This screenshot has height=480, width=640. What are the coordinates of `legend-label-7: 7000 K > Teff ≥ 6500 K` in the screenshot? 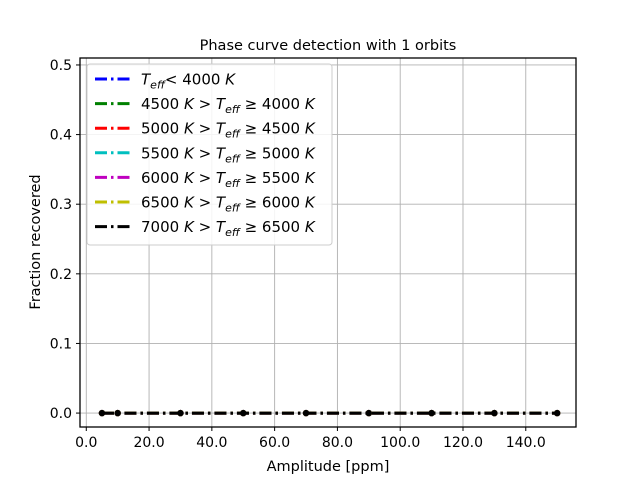 It's located at (228, 228).